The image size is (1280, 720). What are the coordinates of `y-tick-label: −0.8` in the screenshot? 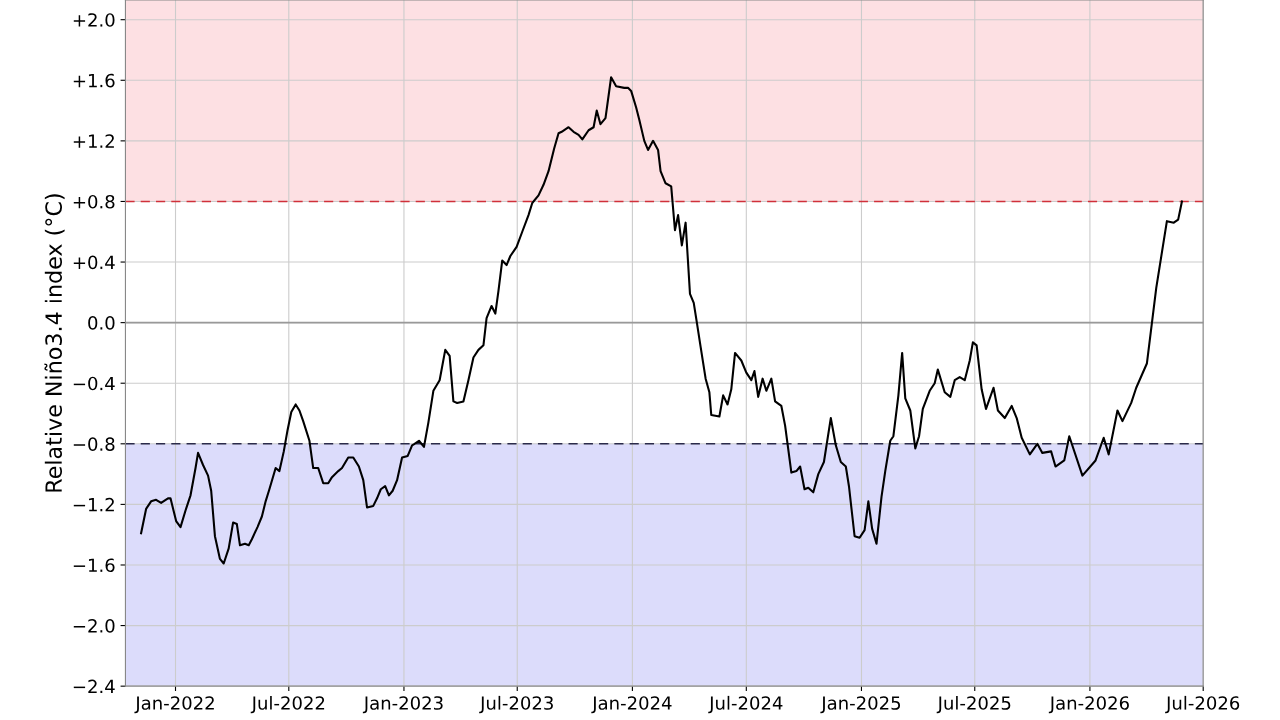 It's located at (94, 444).